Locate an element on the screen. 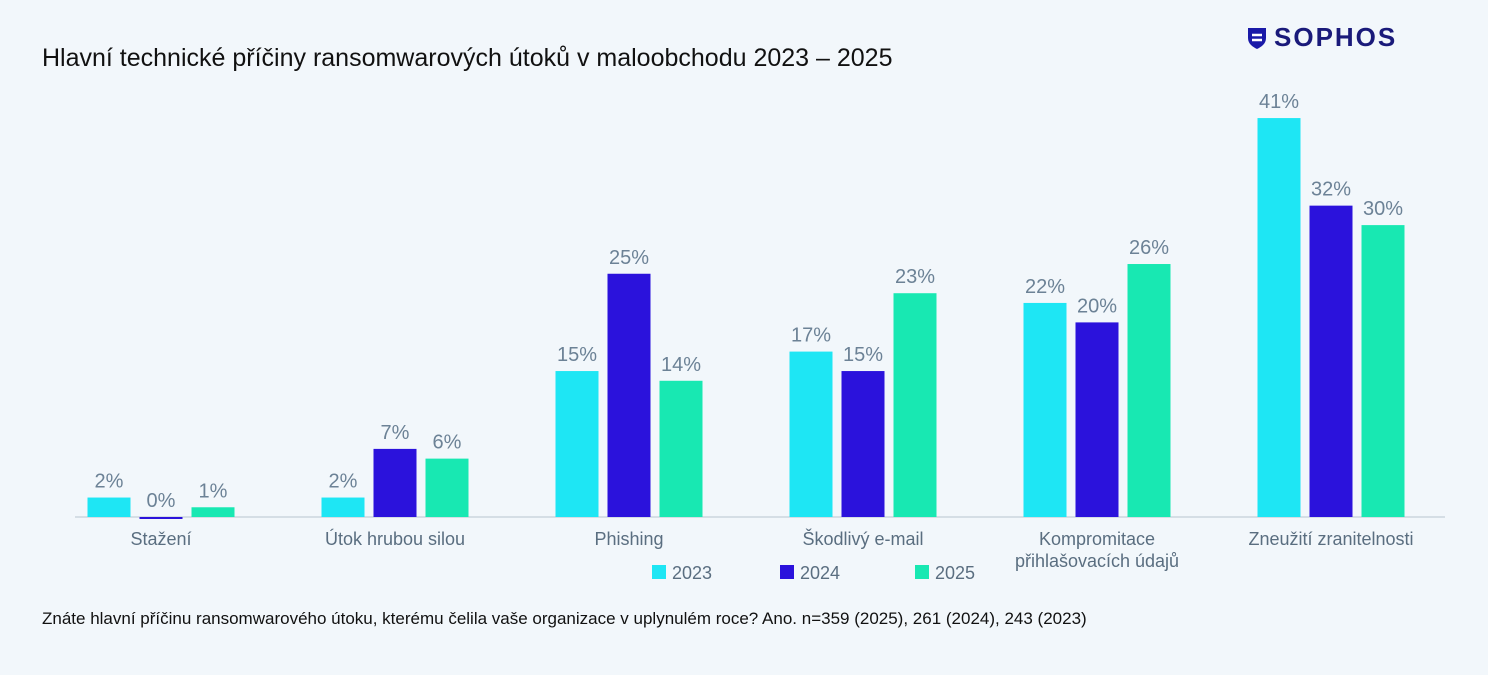  legend-label: 2024 is located at coordinates (820, 573).